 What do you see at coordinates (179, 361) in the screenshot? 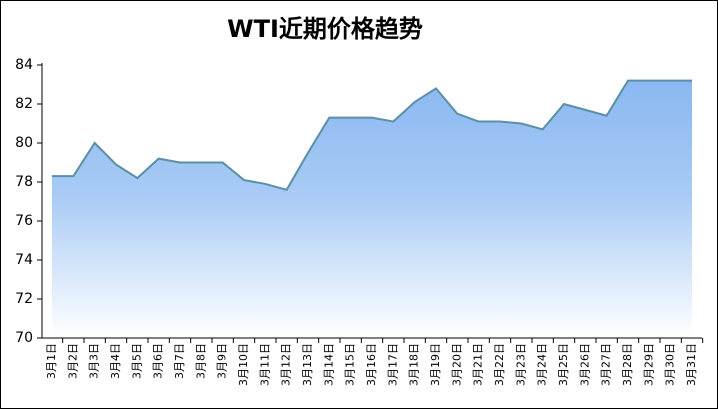
I see `x-tick-label: 3月7日` at bounding box center [179, 361].